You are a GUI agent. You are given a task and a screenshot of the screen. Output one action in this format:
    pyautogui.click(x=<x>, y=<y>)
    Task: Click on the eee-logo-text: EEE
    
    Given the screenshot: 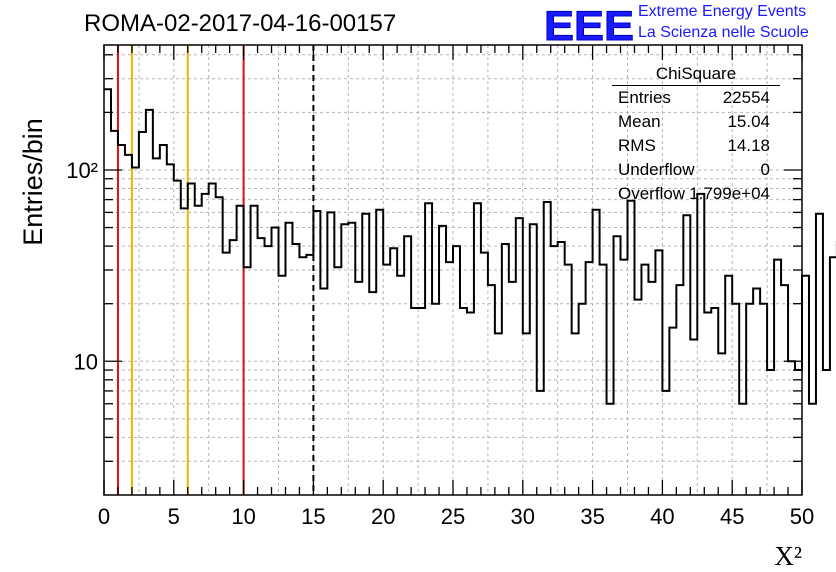 What is the action you would take?
    pyautogui.click(x=589, y=24)
    